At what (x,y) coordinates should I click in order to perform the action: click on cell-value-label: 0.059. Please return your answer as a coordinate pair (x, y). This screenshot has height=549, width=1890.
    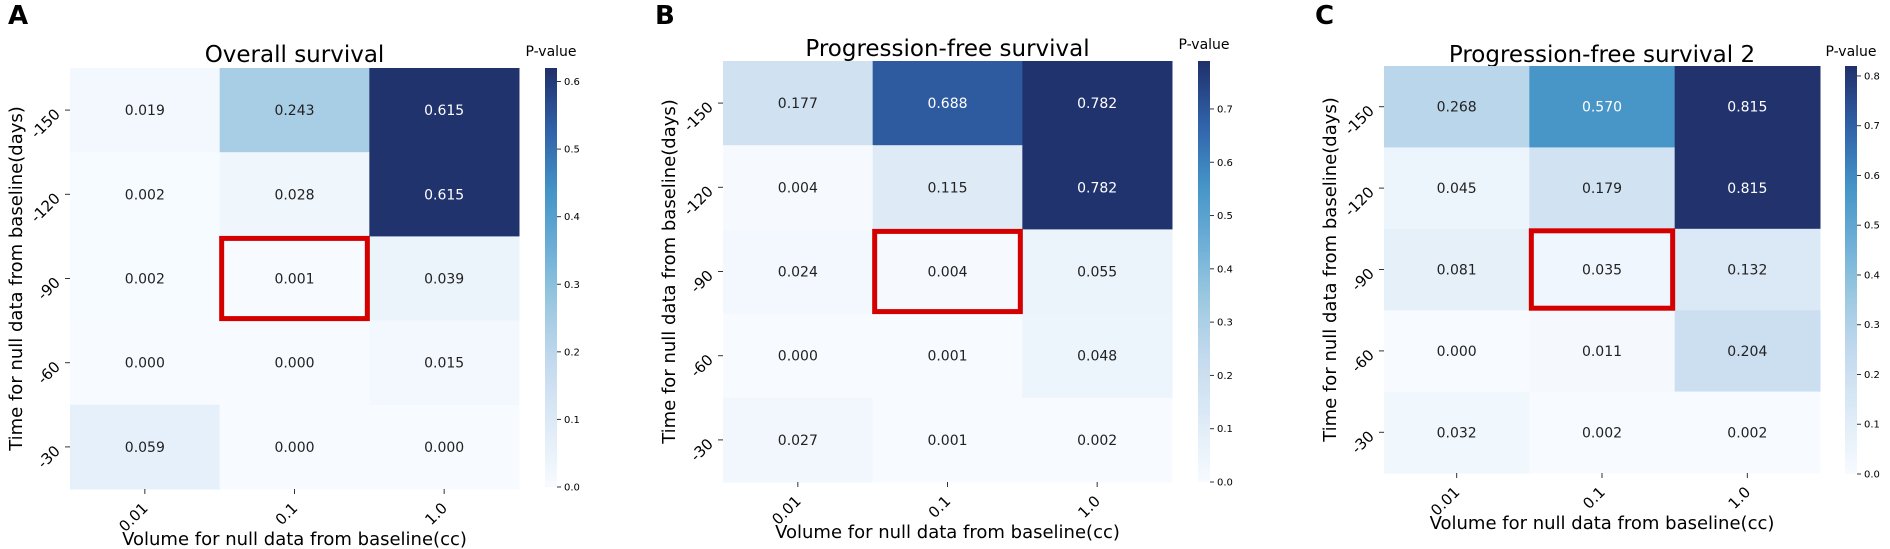
    Looking at the image, I should click on (145, 448).